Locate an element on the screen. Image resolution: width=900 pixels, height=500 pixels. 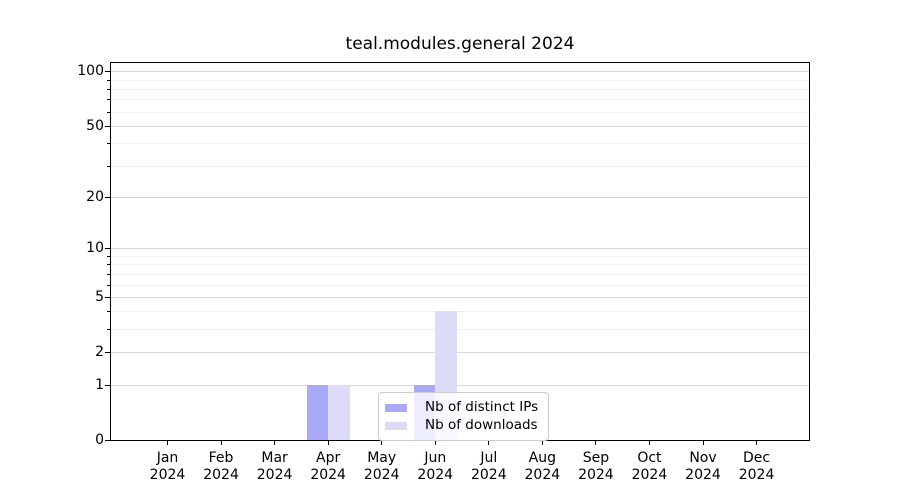
legend-item: Nb of downloads is located at coordinates (461, 425).